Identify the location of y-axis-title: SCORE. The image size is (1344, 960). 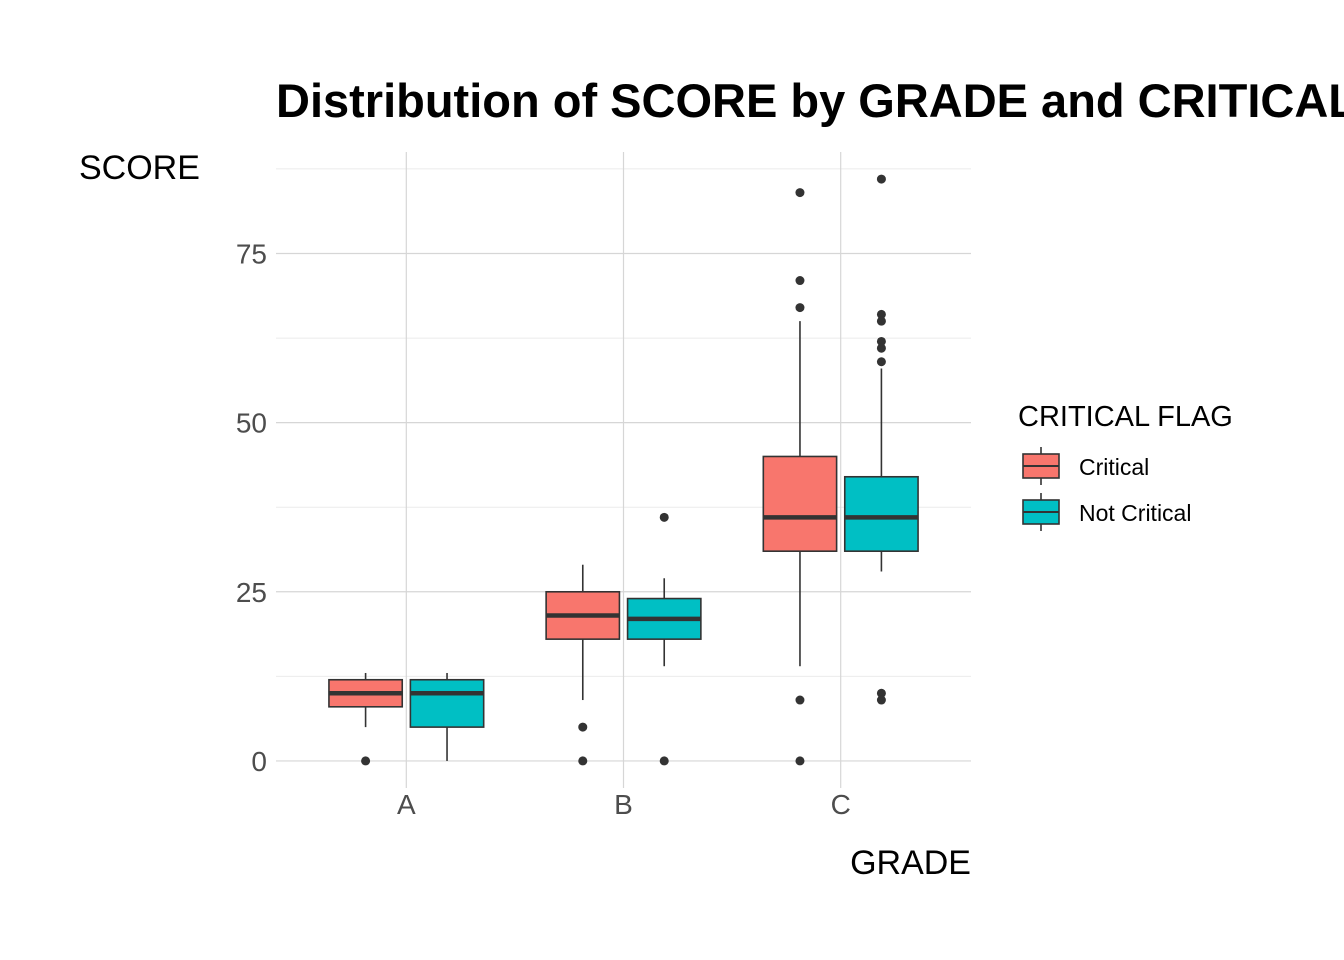
(139, 168).